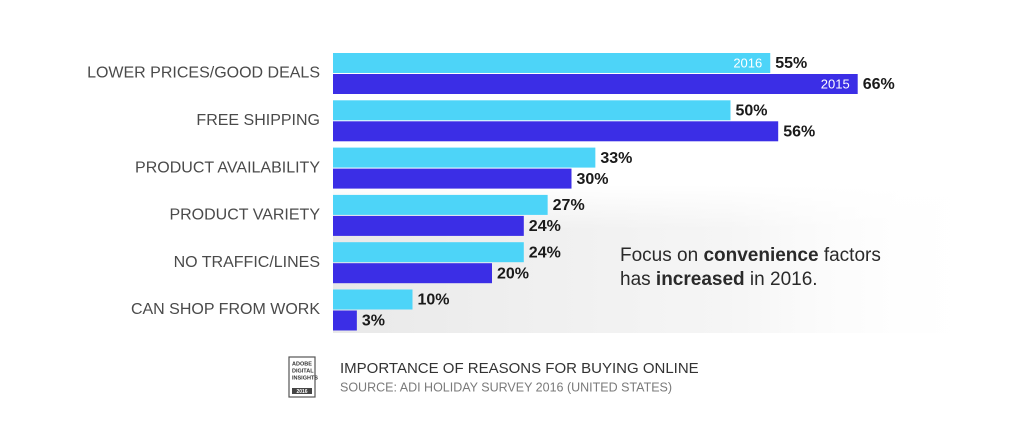 The height and width of the screenshot is (423, 1020). What do you see at coordinates (227, 167) in the screenshot?
I see `category-label: PRODUCT AVAILABILITY` at bounding box center [227, 167].